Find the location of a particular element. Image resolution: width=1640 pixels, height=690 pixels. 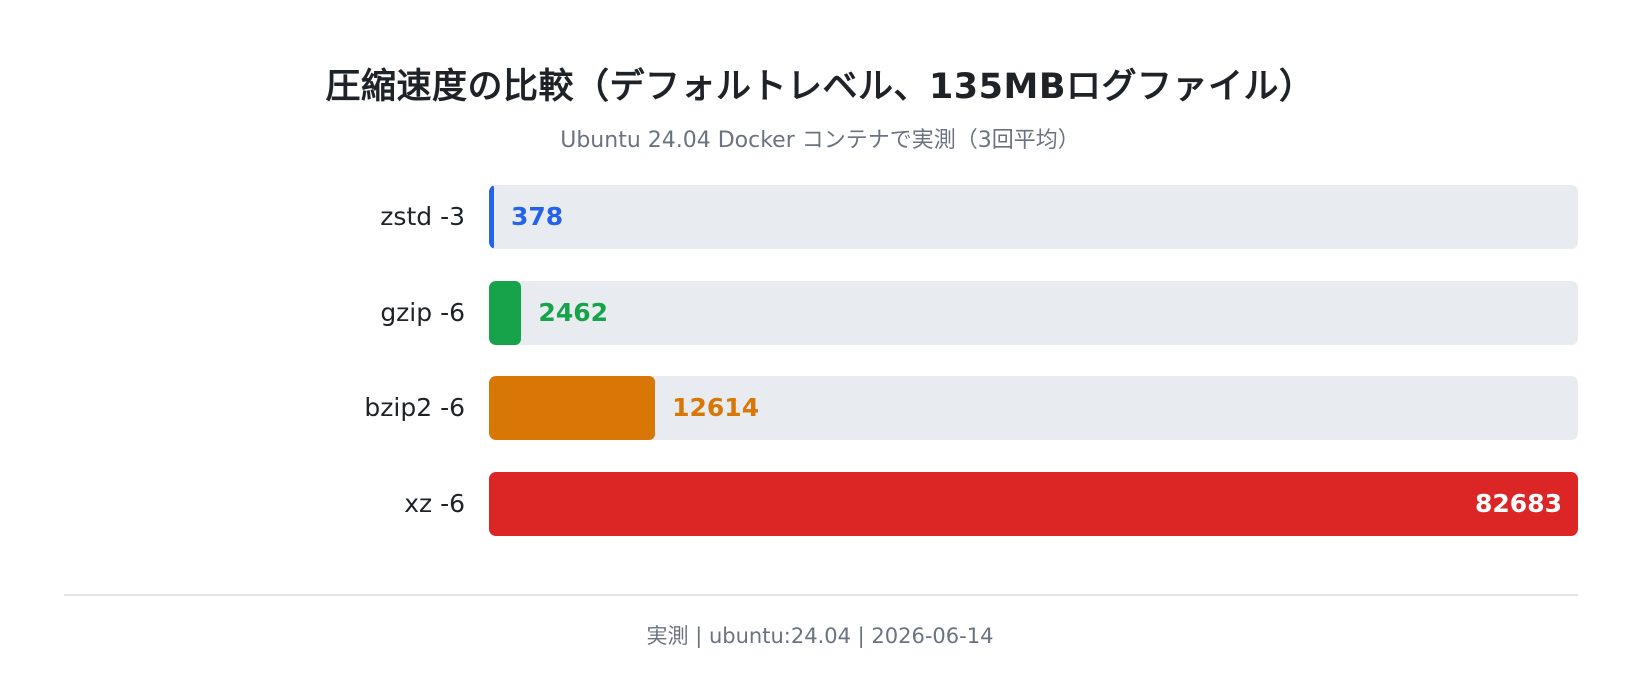

bar-track: 82683 is located at coordinates (1033, 503).